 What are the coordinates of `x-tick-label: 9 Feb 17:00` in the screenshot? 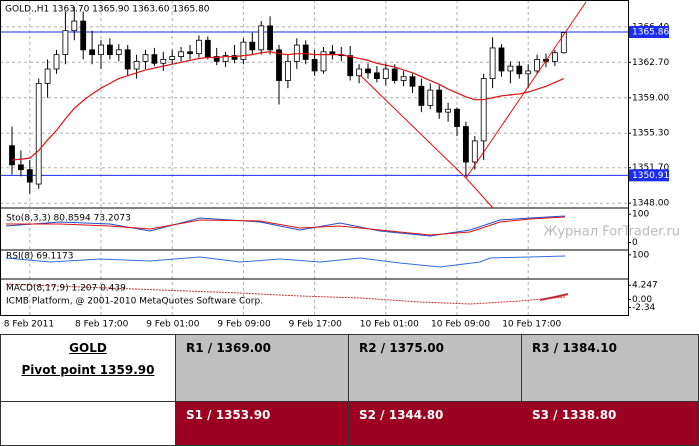 It's located at (316, 325).